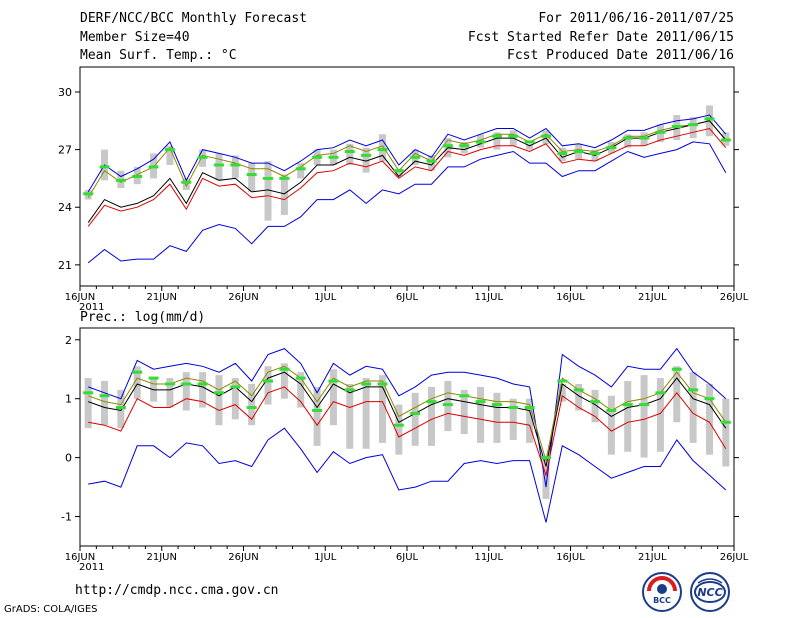  I want to click on bcc-logo-text: BCC, so click(662, 600).